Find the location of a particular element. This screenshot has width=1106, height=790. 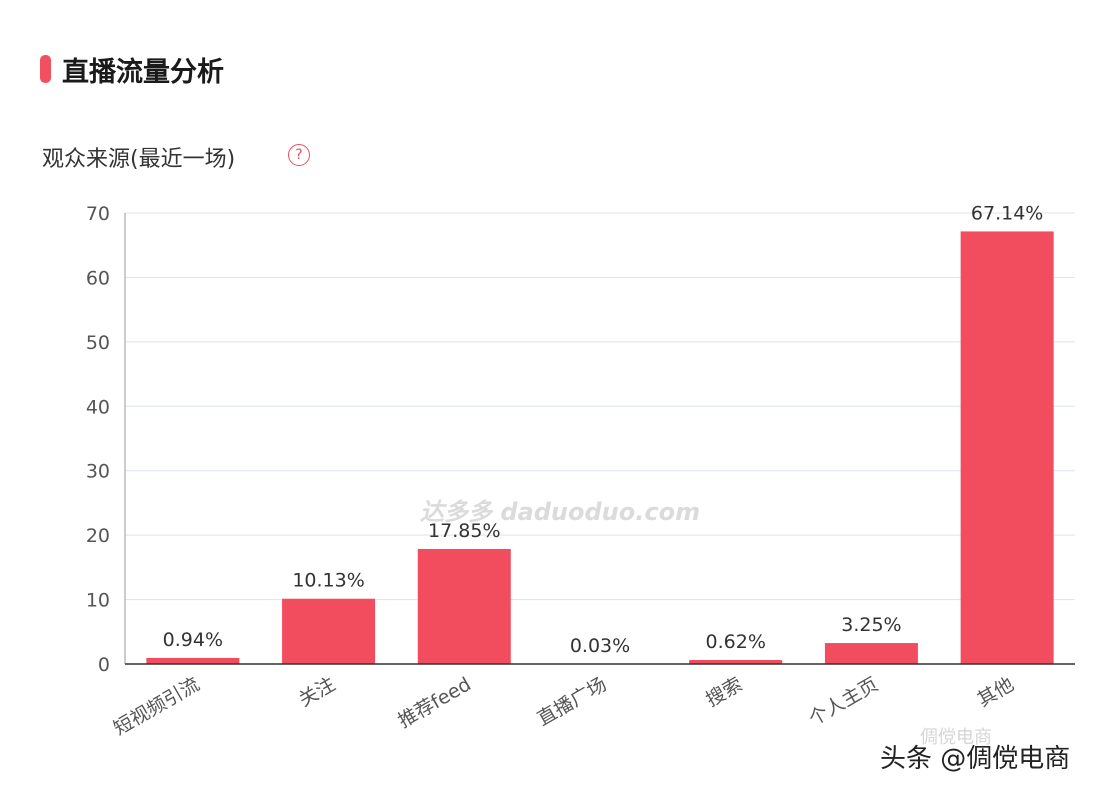

watermark: 达多多 daduoduo.com is located at coordinates (560, 512).